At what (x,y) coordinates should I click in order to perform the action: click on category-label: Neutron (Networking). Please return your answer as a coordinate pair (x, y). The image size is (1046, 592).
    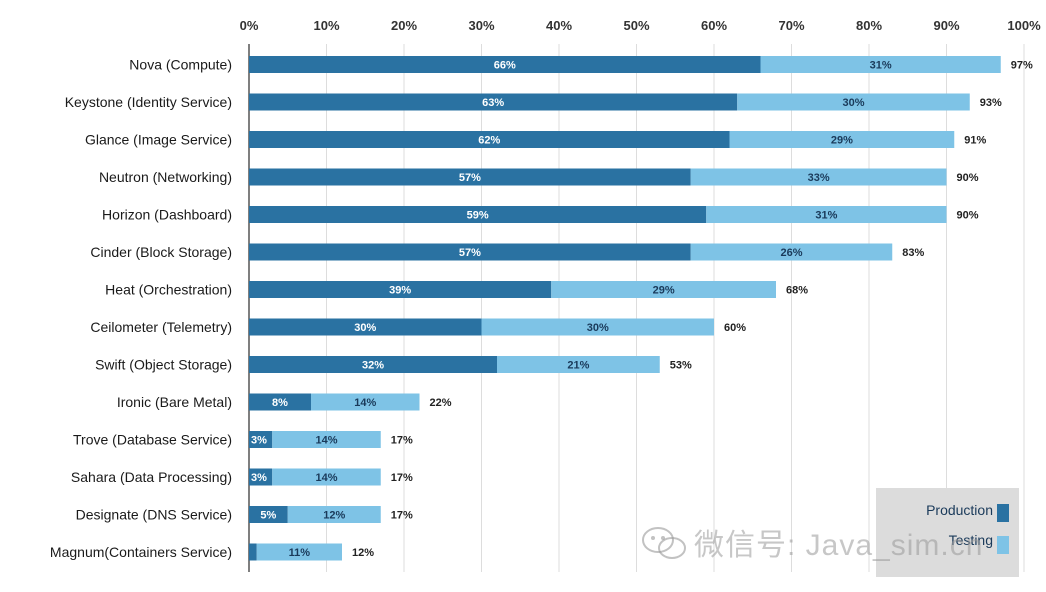
    Looking at the image, I should click on (165, 177).